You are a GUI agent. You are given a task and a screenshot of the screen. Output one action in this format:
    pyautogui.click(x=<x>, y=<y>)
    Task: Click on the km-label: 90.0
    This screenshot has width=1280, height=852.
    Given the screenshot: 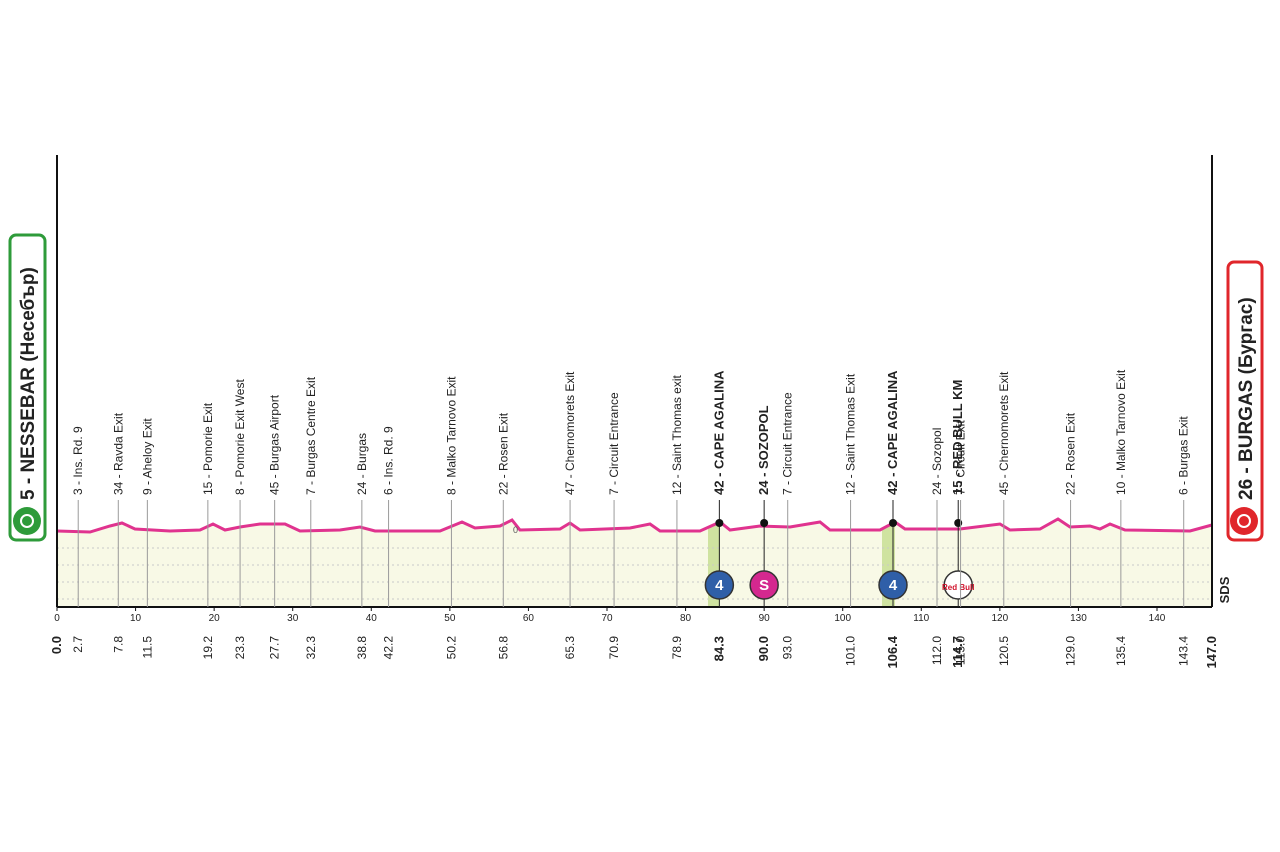 What is the action you would take?
    pyautogui.click(x=763, y=648)
    